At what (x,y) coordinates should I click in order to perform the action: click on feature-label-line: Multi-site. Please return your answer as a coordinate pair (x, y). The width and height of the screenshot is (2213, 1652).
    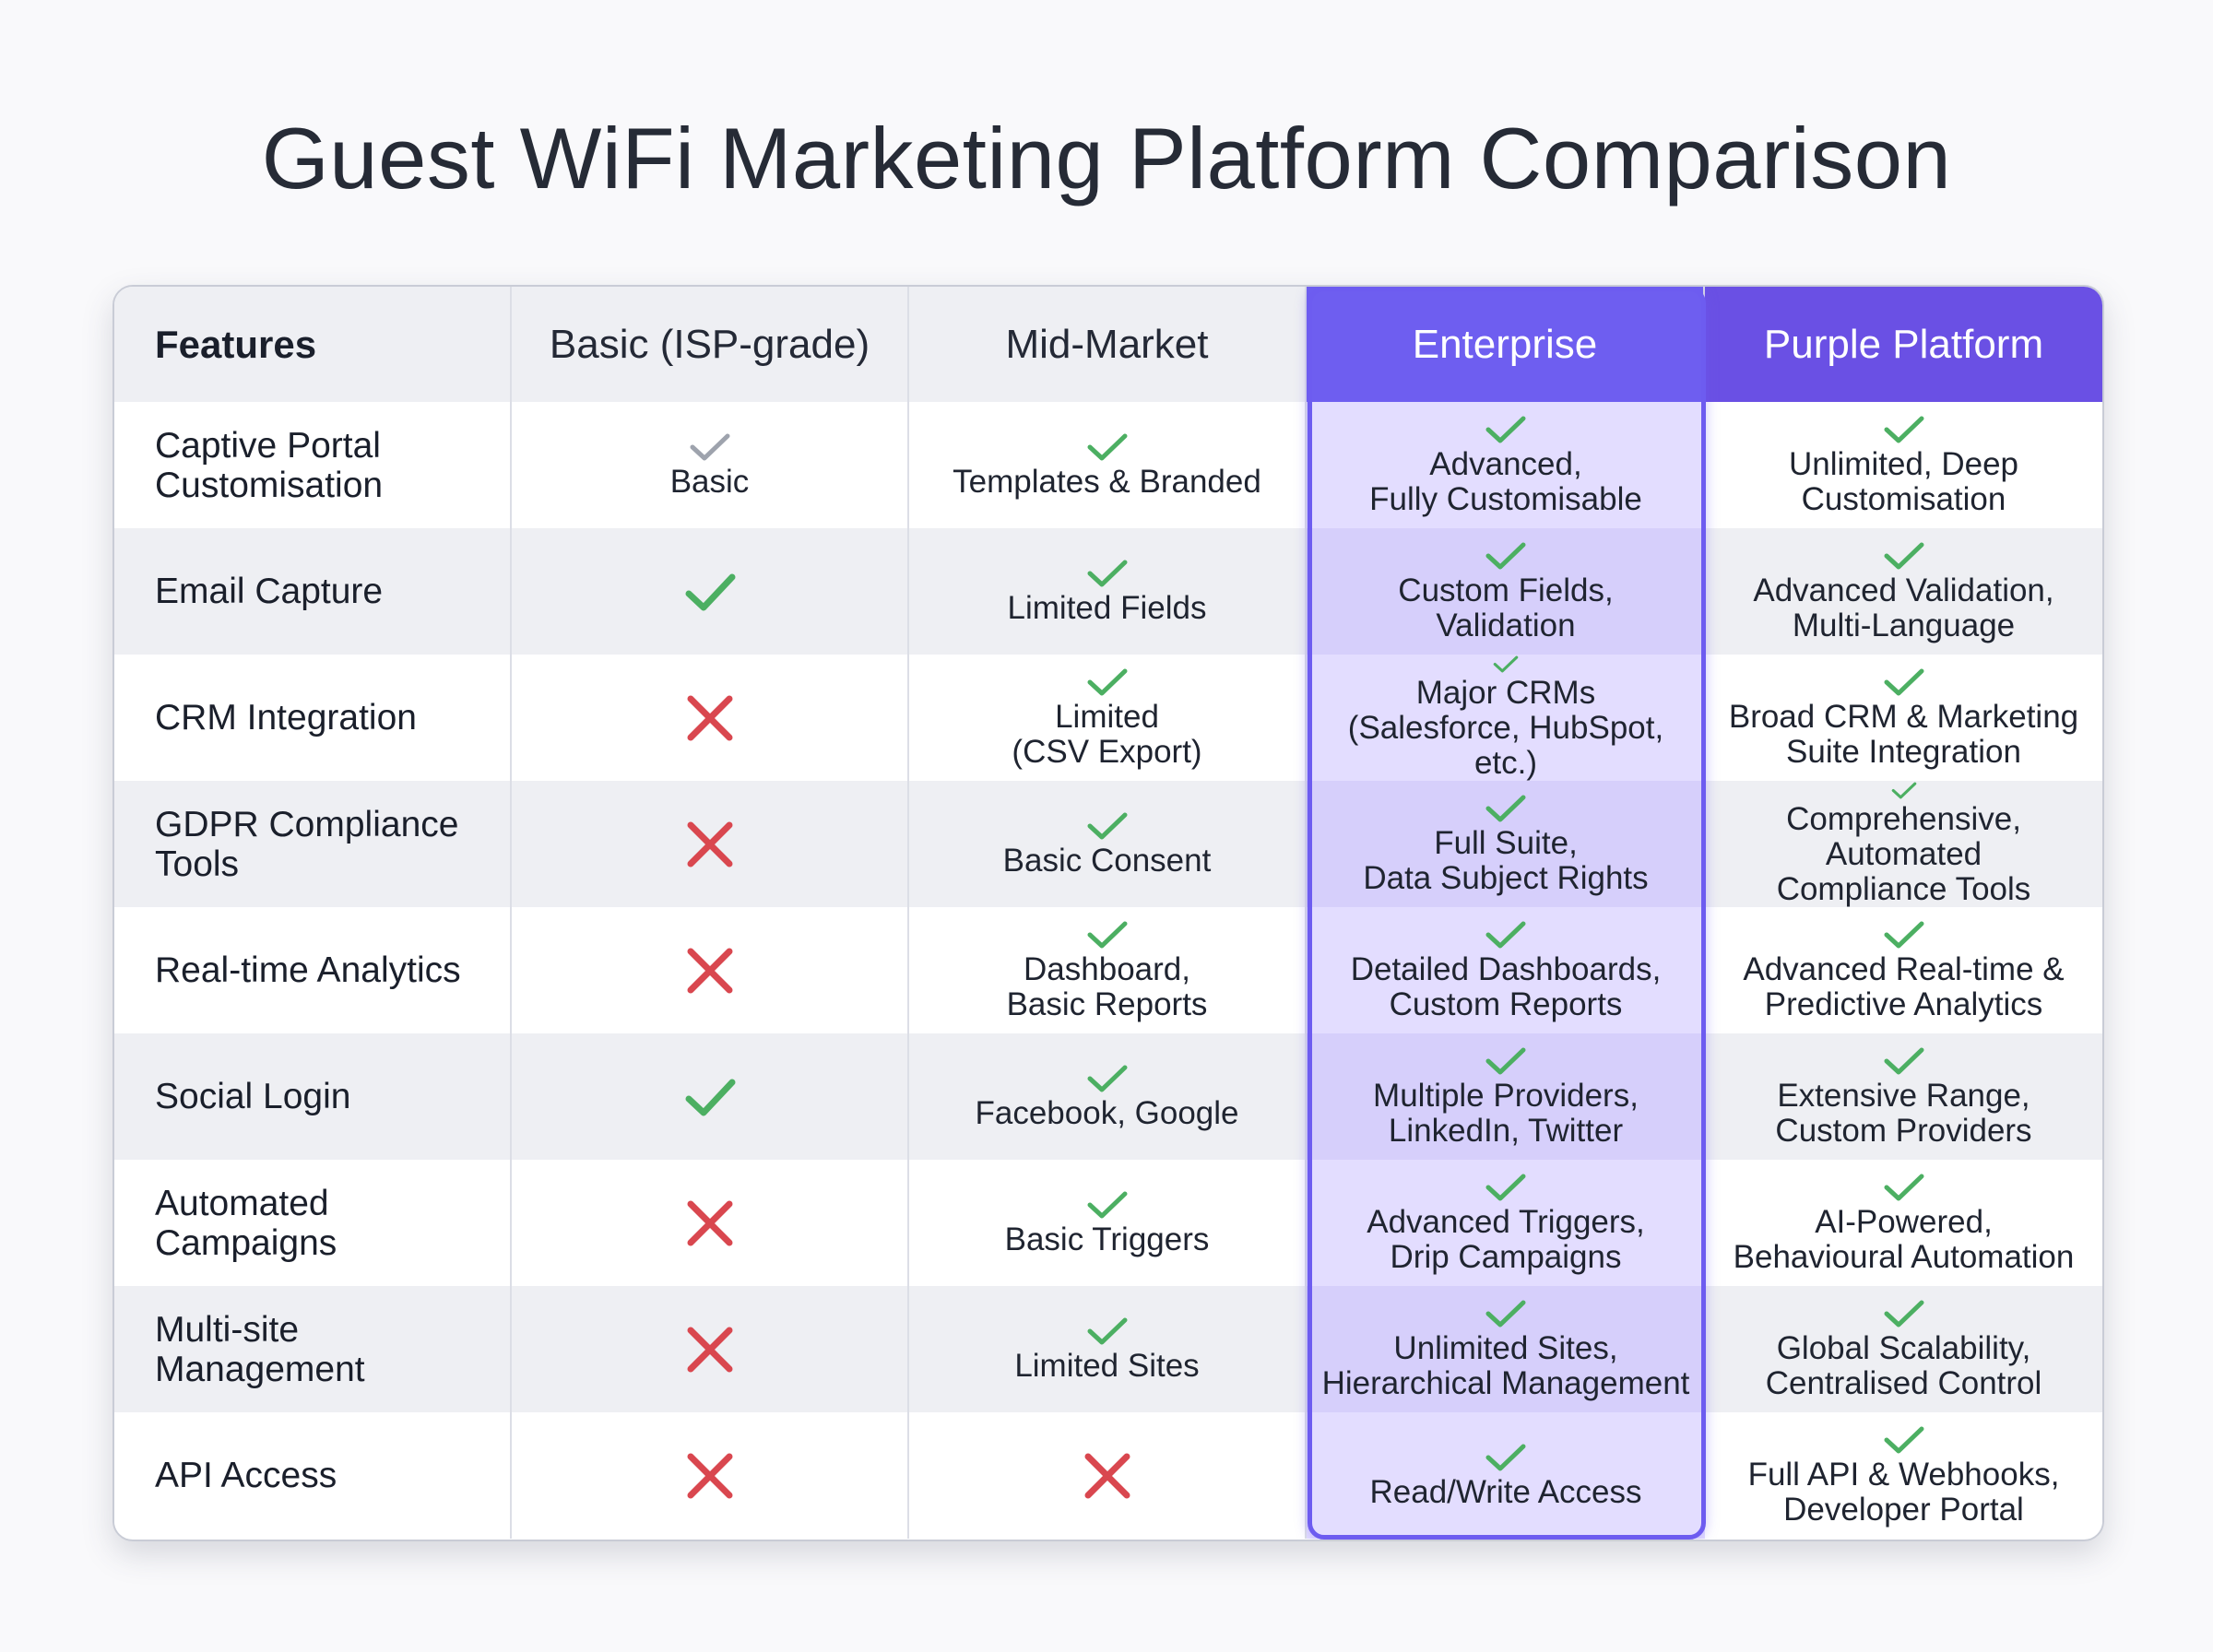
    Looking at the image, I should click on (227, 1329).